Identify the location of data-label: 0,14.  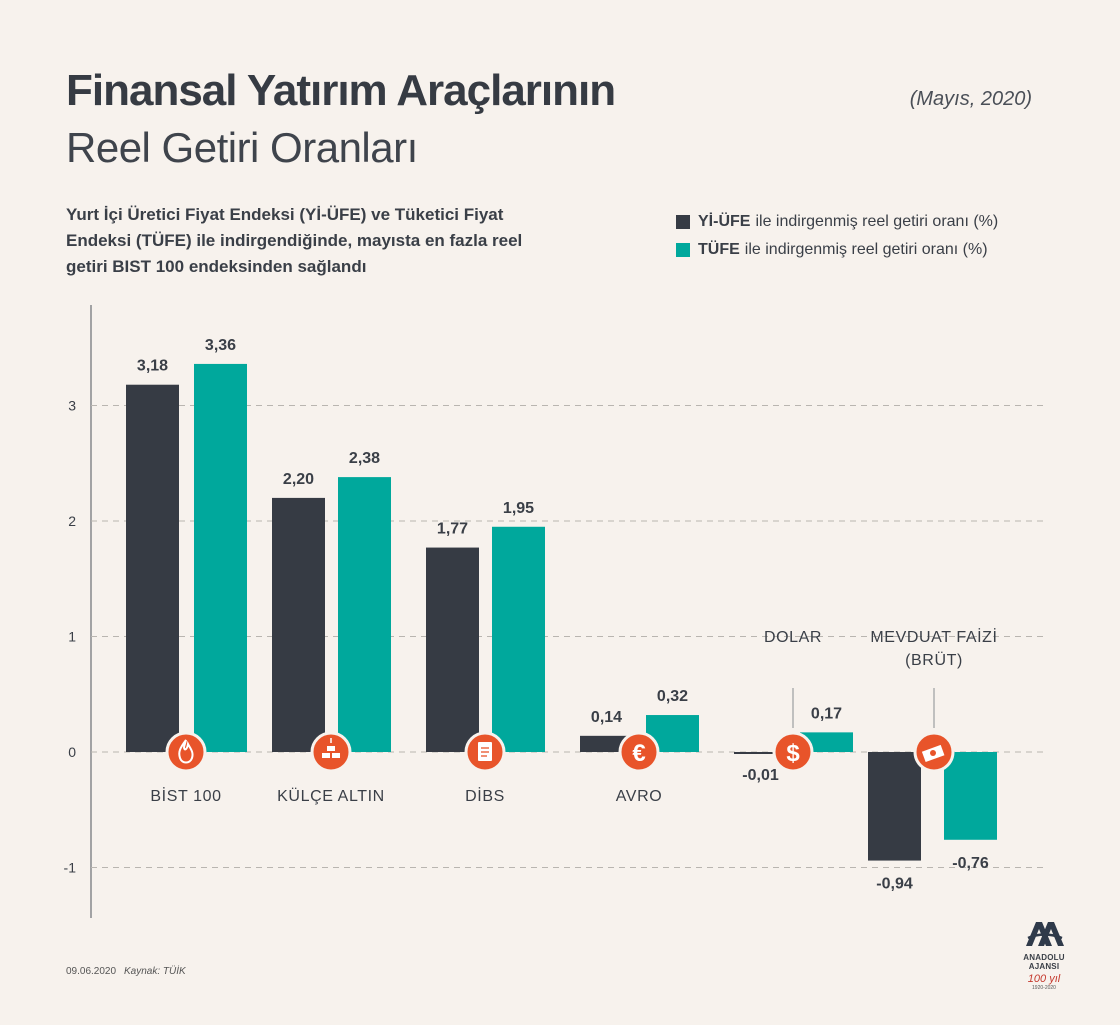
(606, 717).